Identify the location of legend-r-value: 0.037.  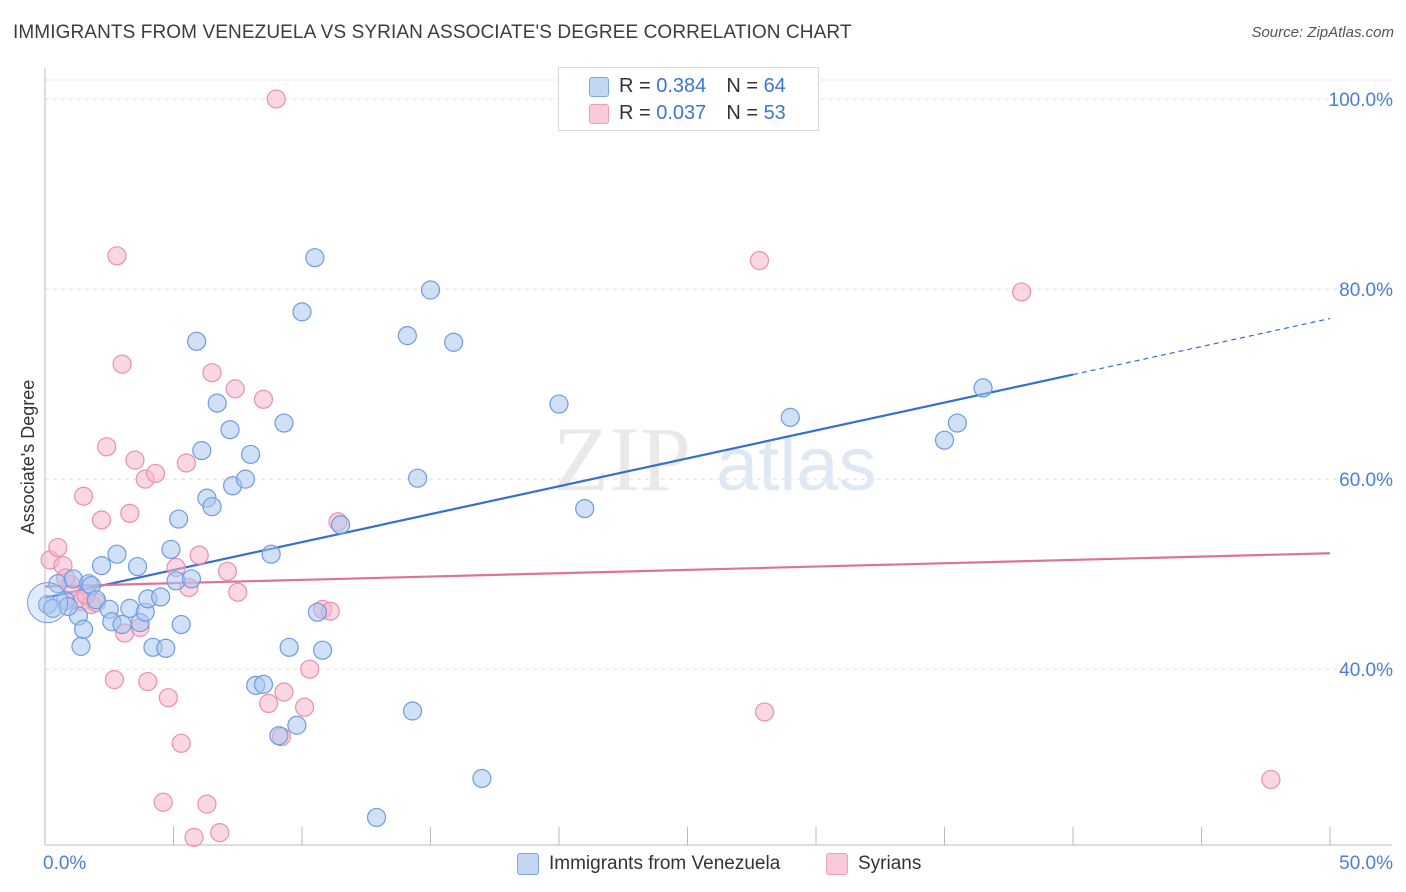
(681, 112).